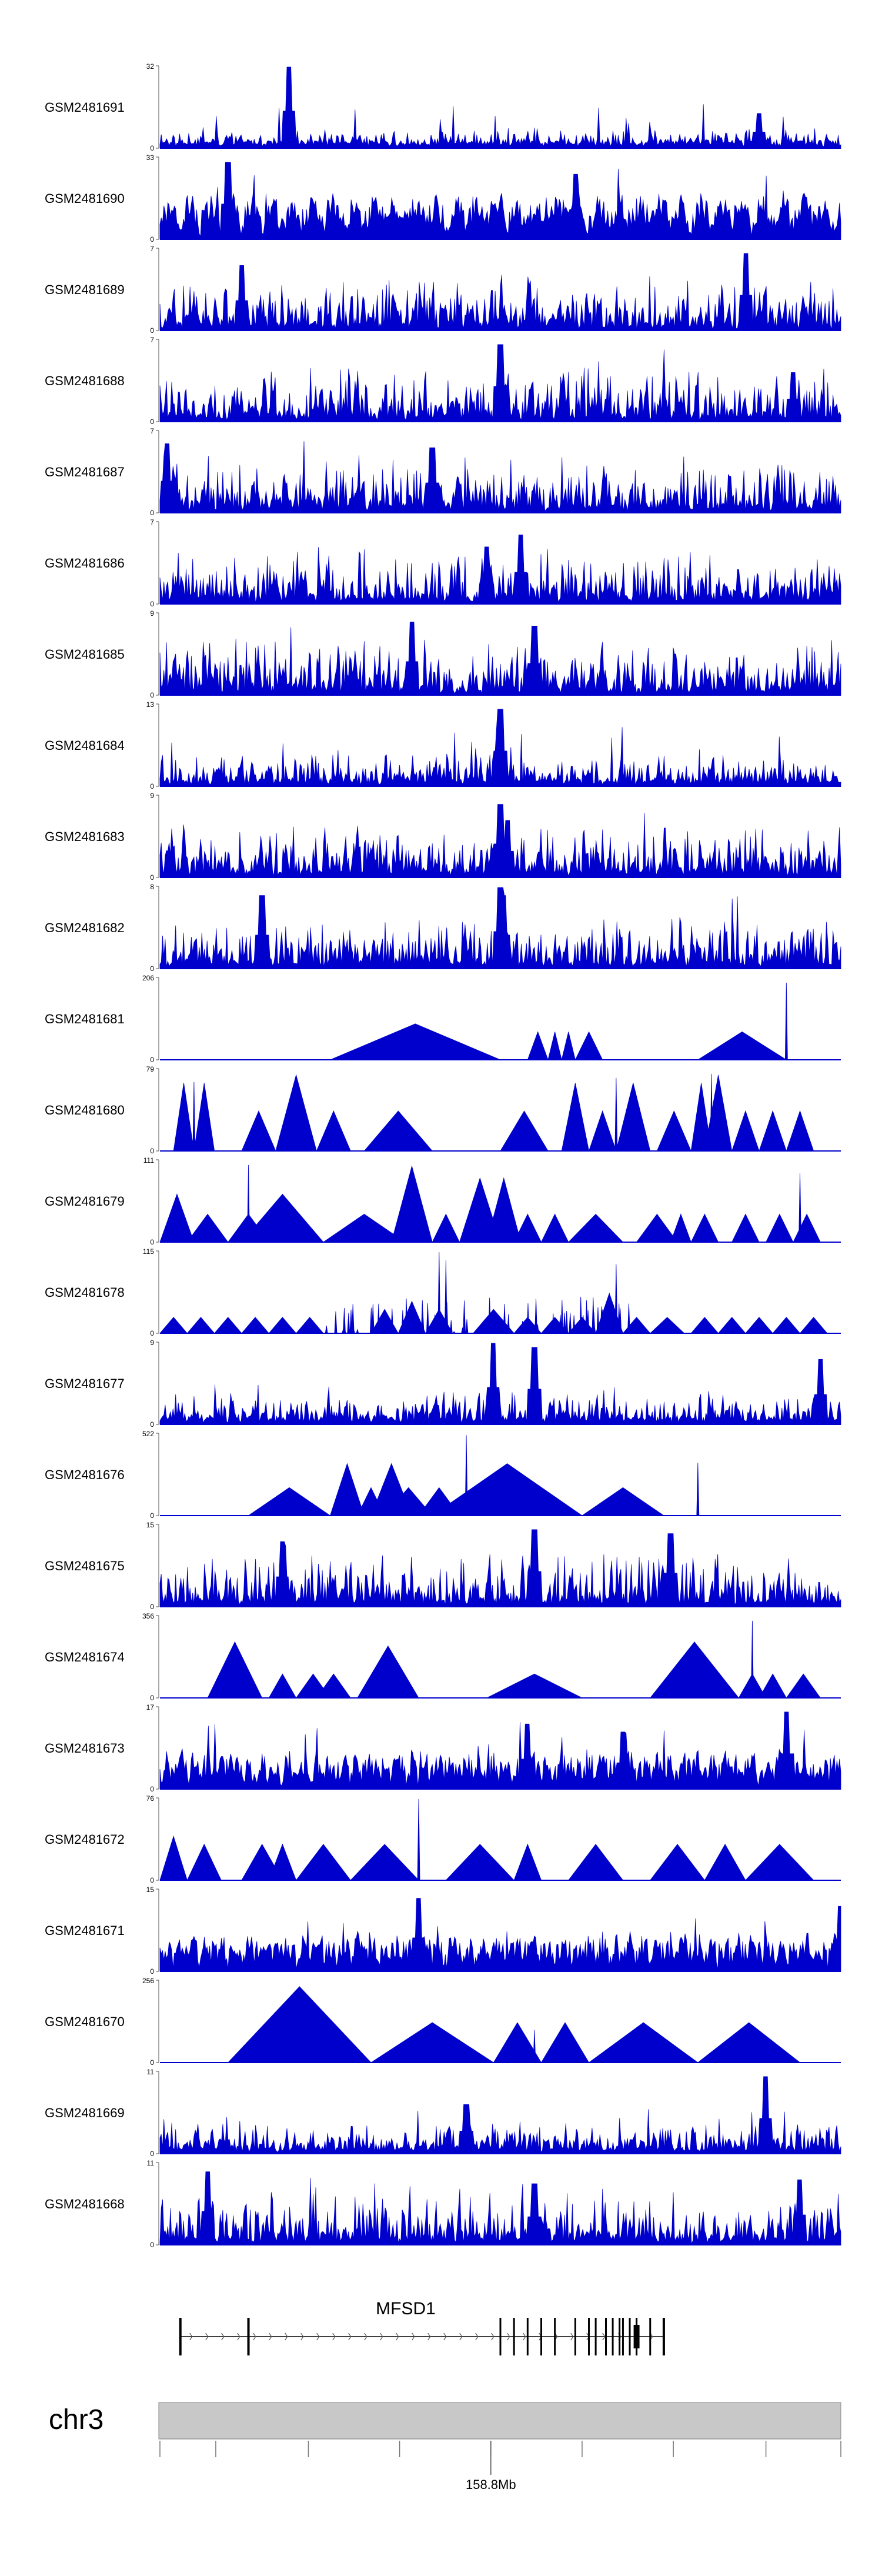 The image size is (882, 2576). What do you see at coordinates (85, 1383) in the screenshot?
I see `sample-label: GSM2481677` at bounding box center [85, 1383].